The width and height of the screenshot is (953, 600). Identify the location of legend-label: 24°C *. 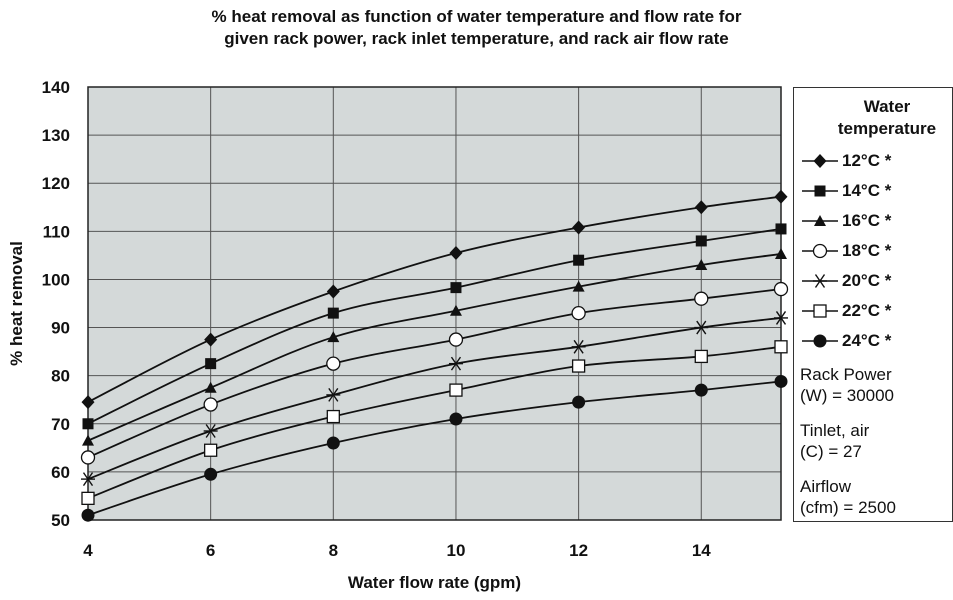
(867, 340).